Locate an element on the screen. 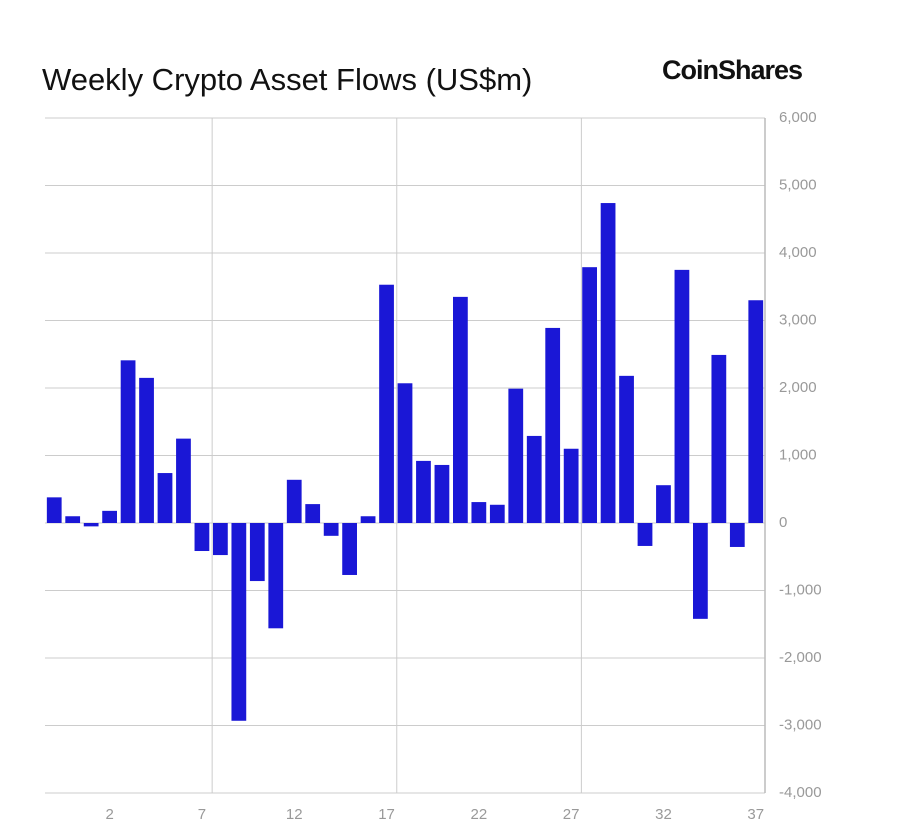  y-tick-label: -4,000 is located at coordinates (800, 792).